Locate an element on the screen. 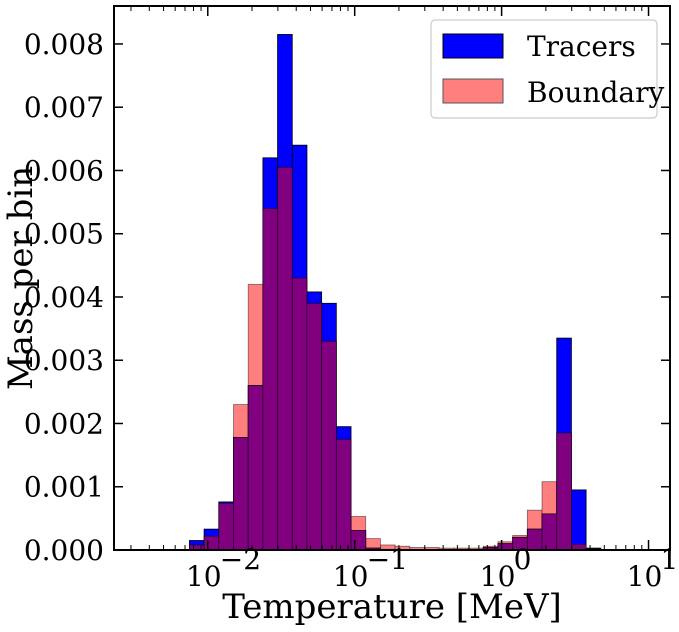 This screenshot has height=632, width=679. legend: Tracers Boundary is located at coordinates (547, 69).